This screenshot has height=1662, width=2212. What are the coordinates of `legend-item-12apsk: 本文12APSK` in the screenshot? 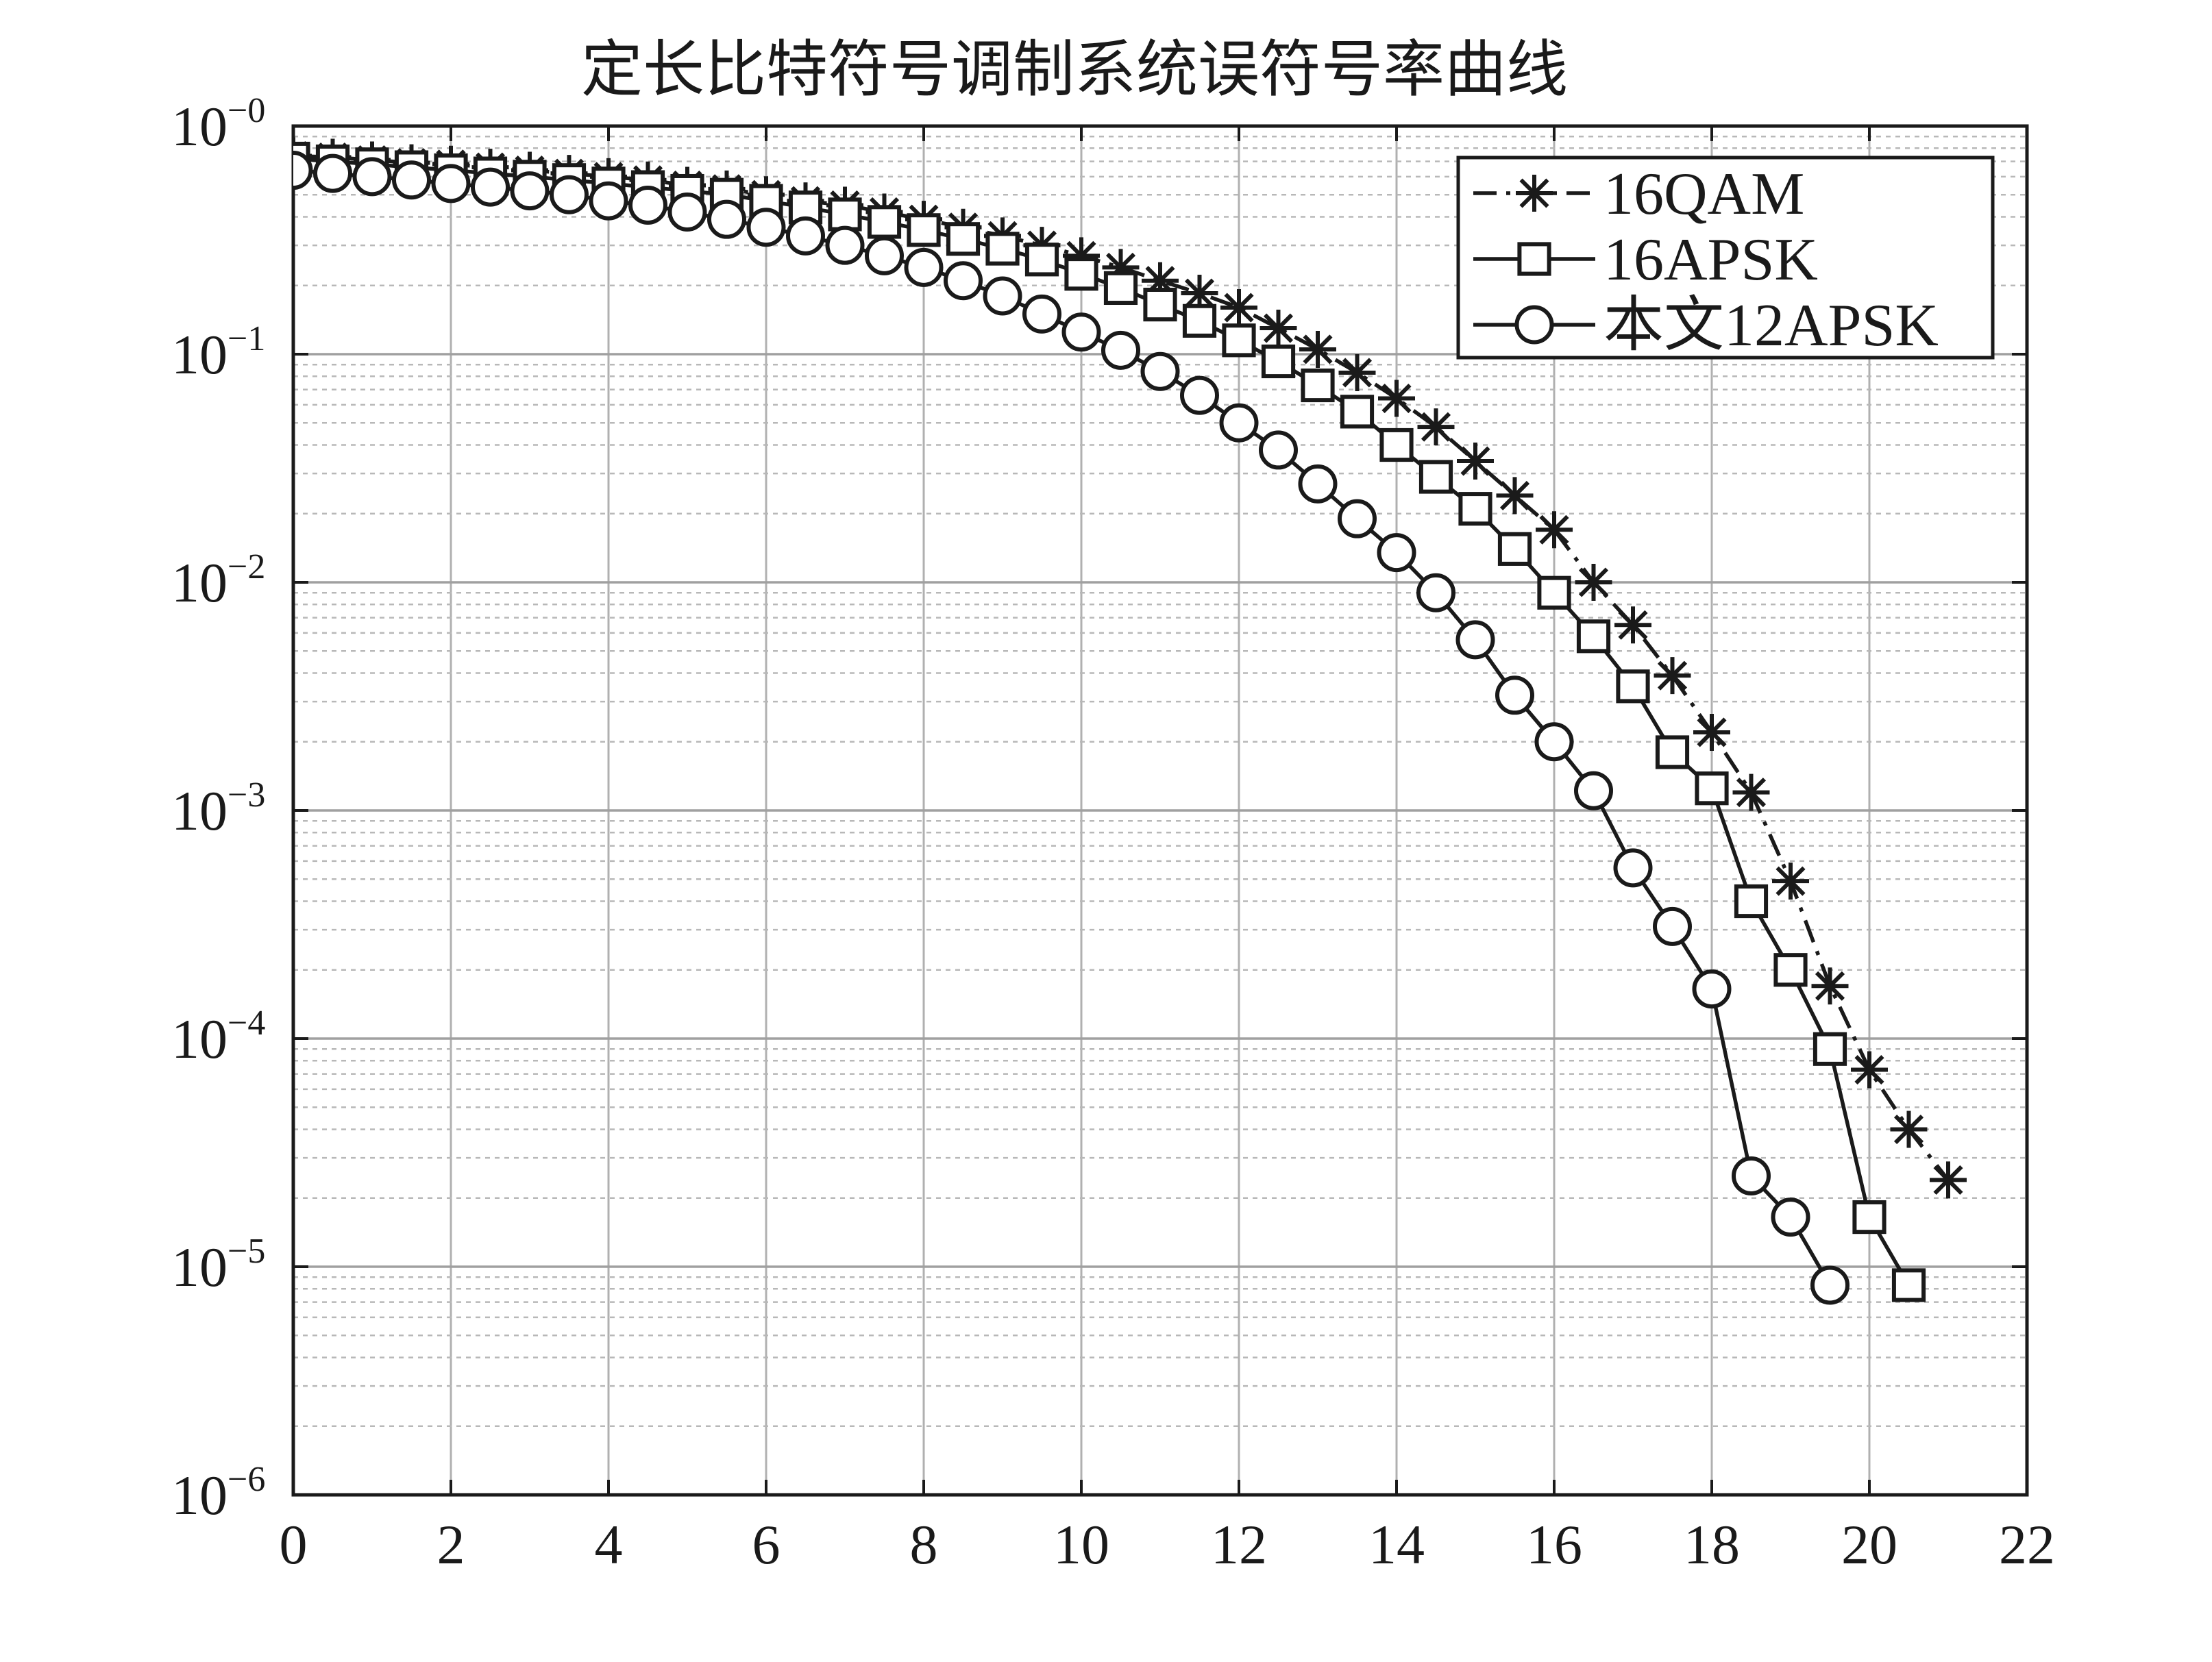 It's located at (1706, 326).